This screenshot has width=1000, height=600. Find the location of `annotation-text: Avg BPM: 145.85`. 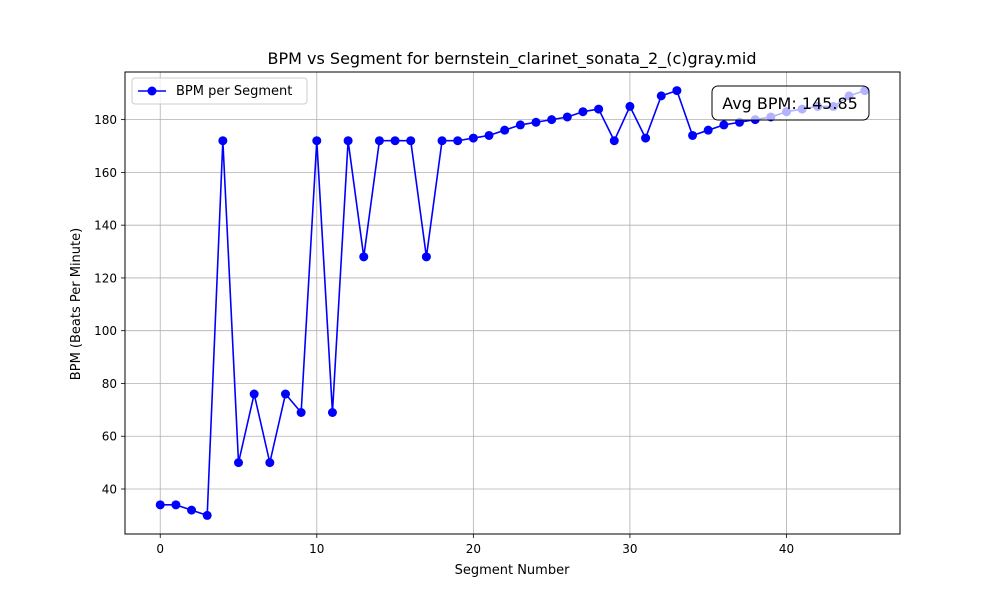

annotation-text: Avg BPM: 145.85 is located at coordinates (790, 103).